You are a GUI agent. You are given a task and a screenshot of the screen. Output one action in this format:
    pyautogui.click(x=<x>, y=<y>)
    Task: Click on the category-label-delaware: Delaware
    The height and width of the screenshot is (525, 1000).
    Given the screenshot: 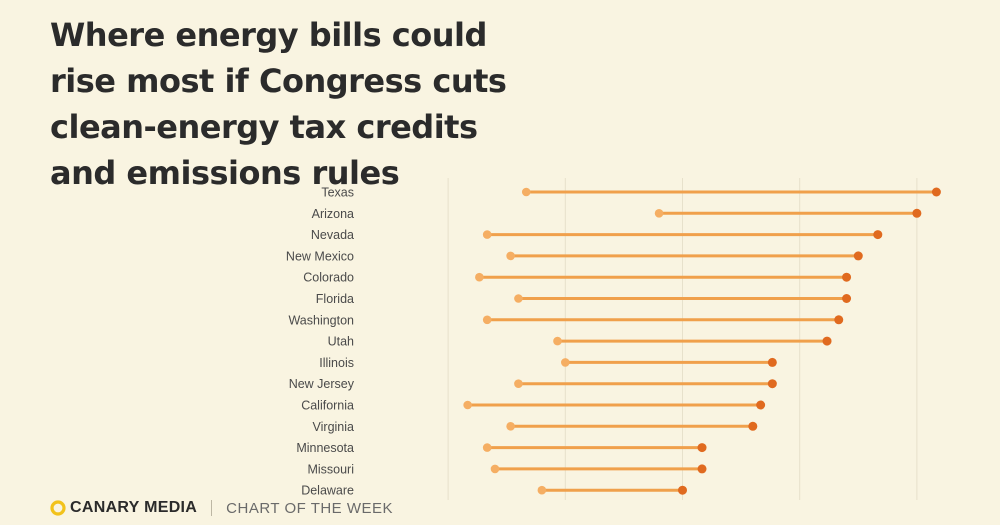 What is the action you would take?
    pyautogui.click(x=327, y=491)
    